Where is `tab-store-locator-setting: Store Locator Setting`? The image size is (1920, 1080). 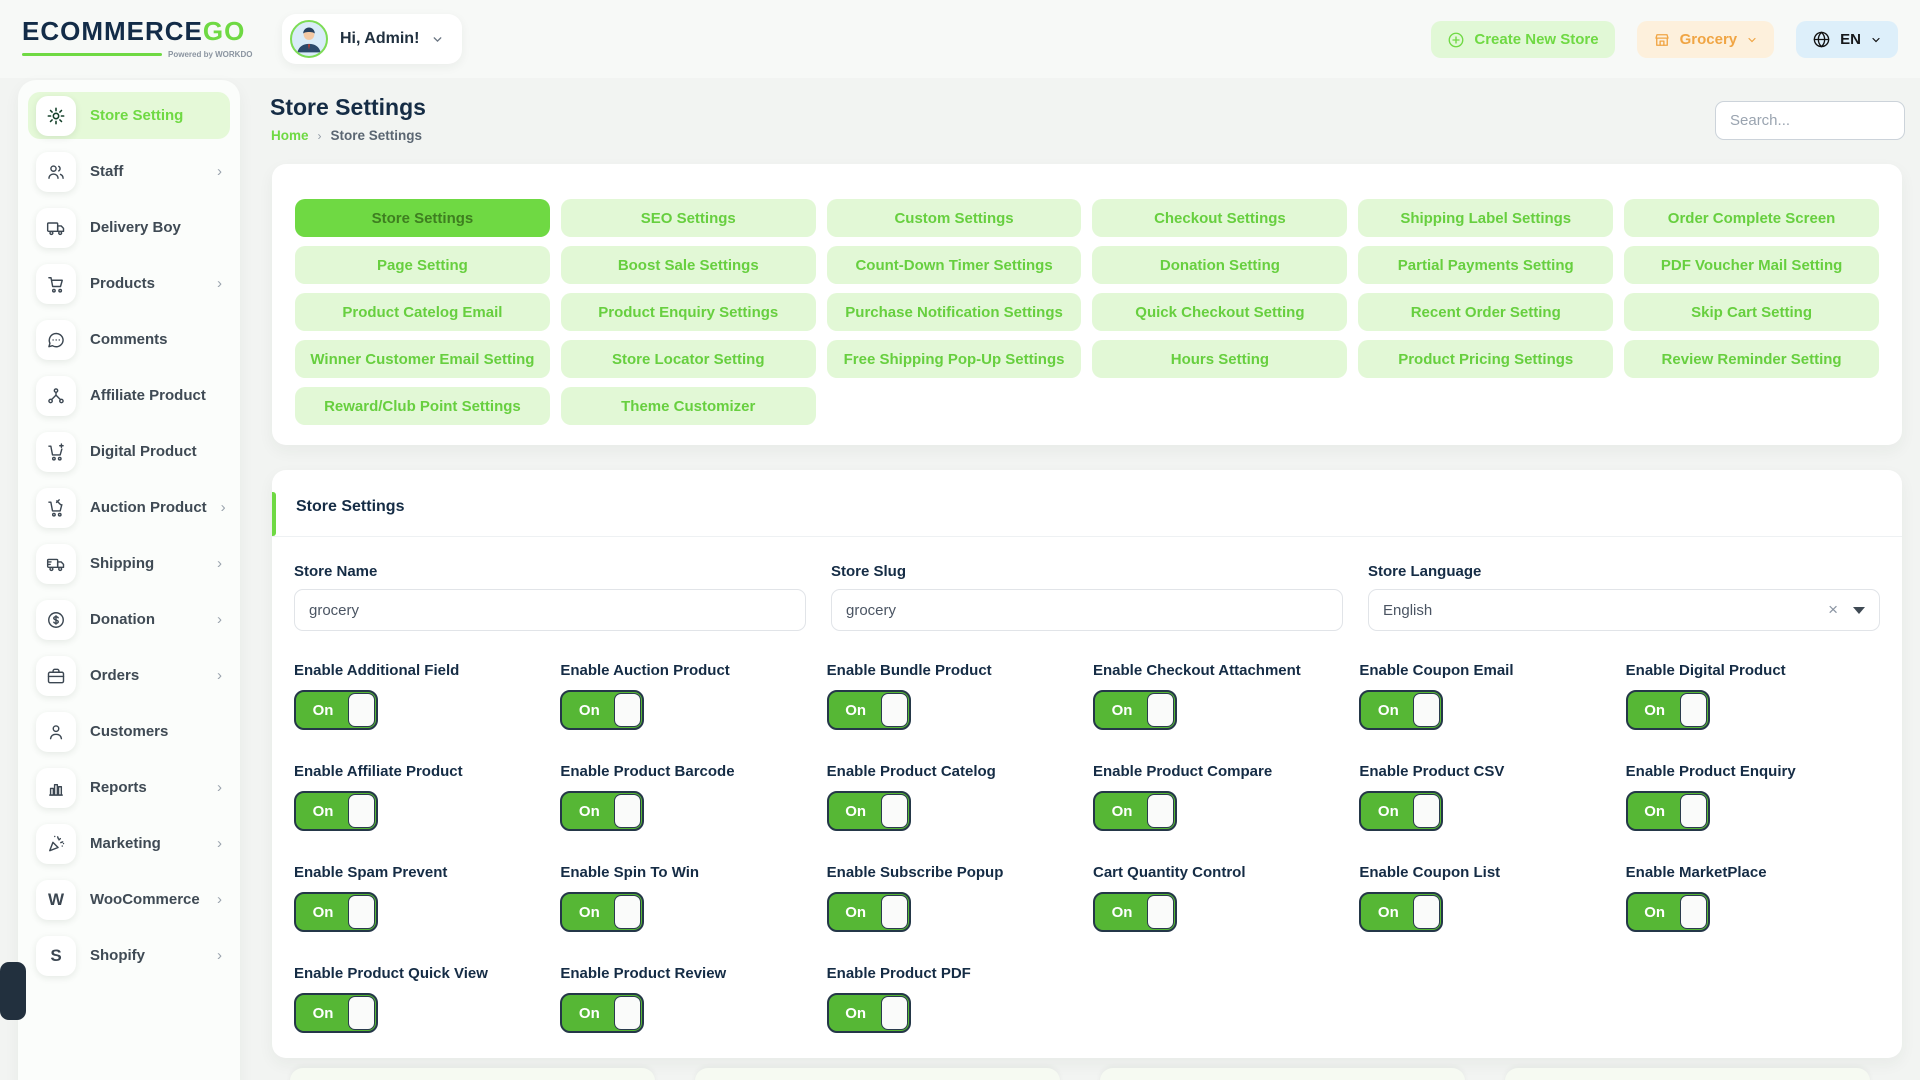
tab-store-locator-setting: Store Locator Setting is located at coordinates (688, 359).